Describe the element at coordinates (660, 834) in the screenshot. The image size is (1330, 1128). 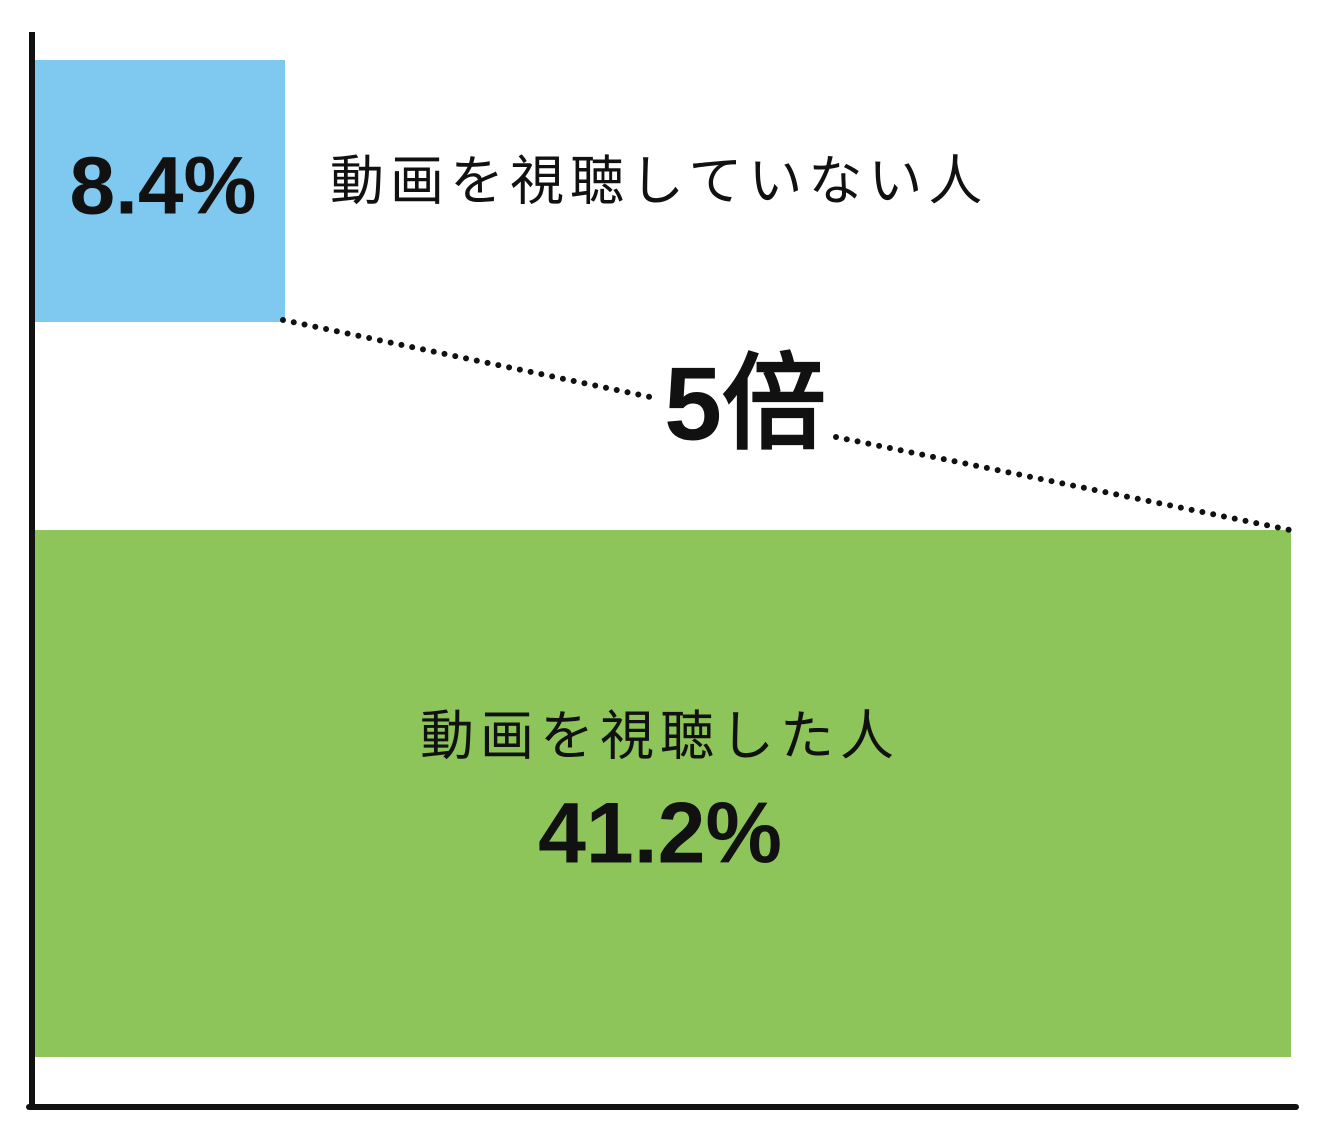
I see `value-label: 41.2%` at that location.